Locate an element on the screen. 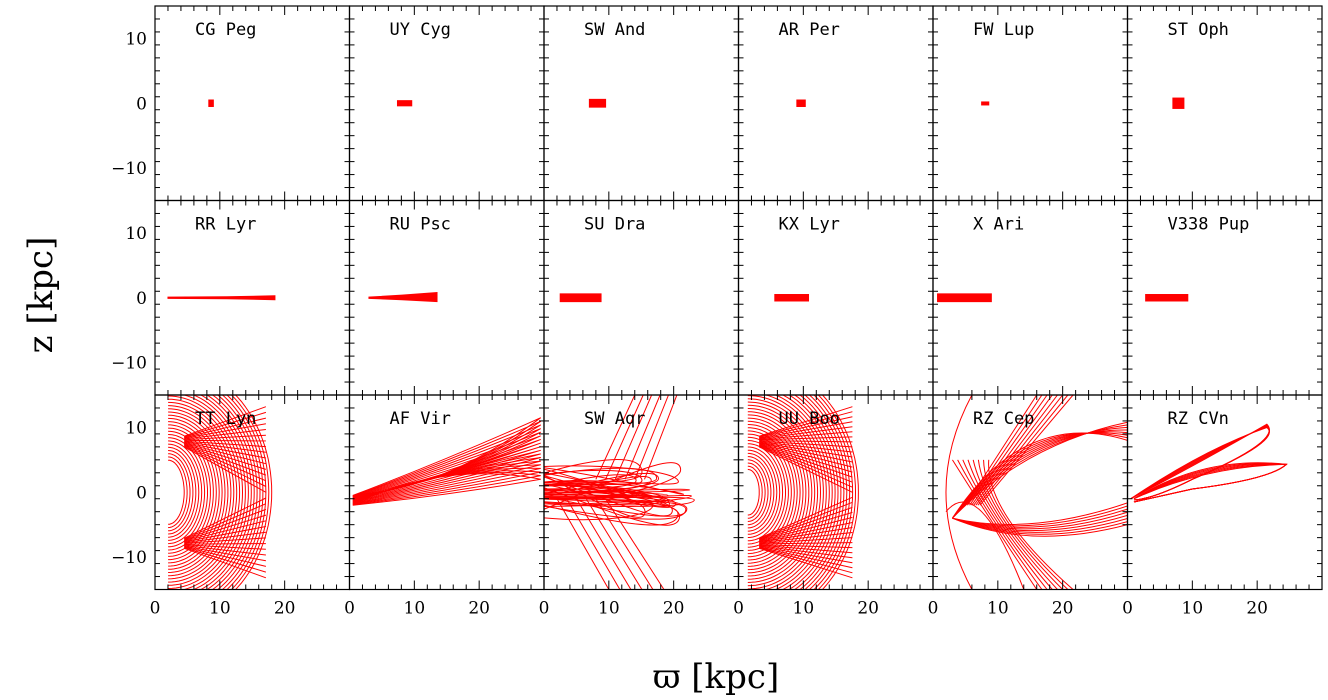 Image resolution: width=1328 pixels, height=700 pixels. panel-title: RR Lyr is located at coordinates (225, 225).